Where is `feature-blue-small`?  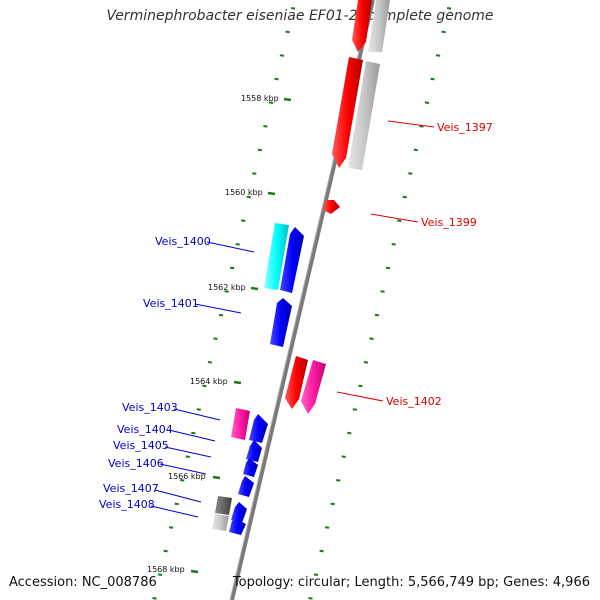 feature-blue-small is located at coordinates (246, 486).